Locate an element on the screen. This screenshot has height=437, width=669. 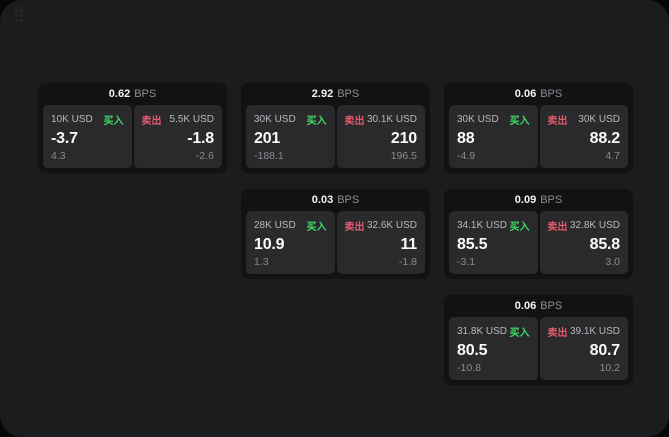
sell-price: 85.8 is located at coordinates (605, 244).